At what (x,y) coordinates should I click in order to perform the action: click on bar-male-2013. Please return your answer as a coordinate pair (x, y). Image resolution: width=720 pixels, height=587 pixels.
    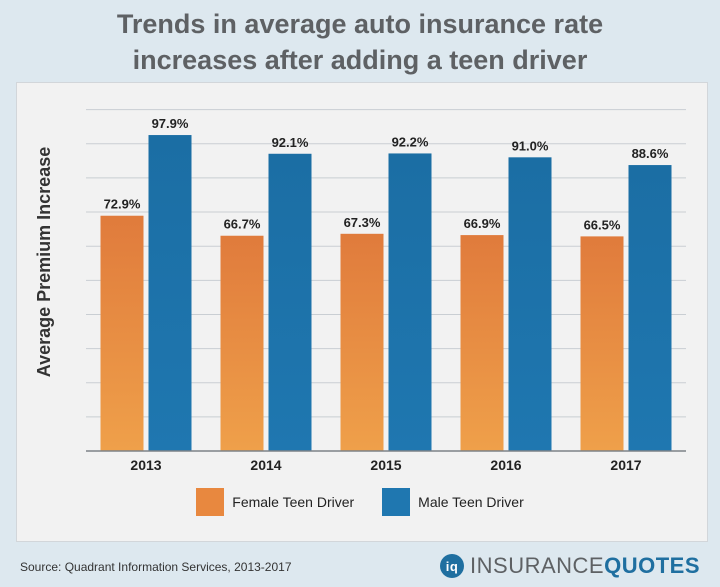
    Looking at the image, I should click on (170, 293).